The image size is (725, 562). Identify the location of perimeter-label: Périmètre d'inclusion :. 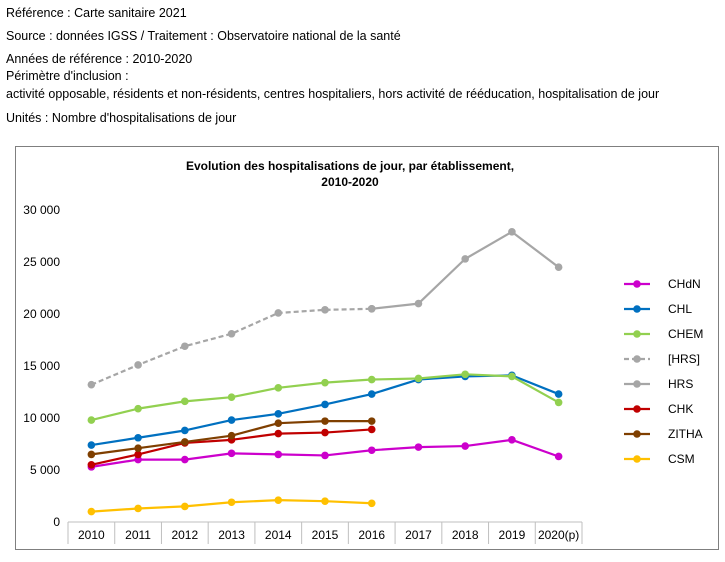
(67, 76).